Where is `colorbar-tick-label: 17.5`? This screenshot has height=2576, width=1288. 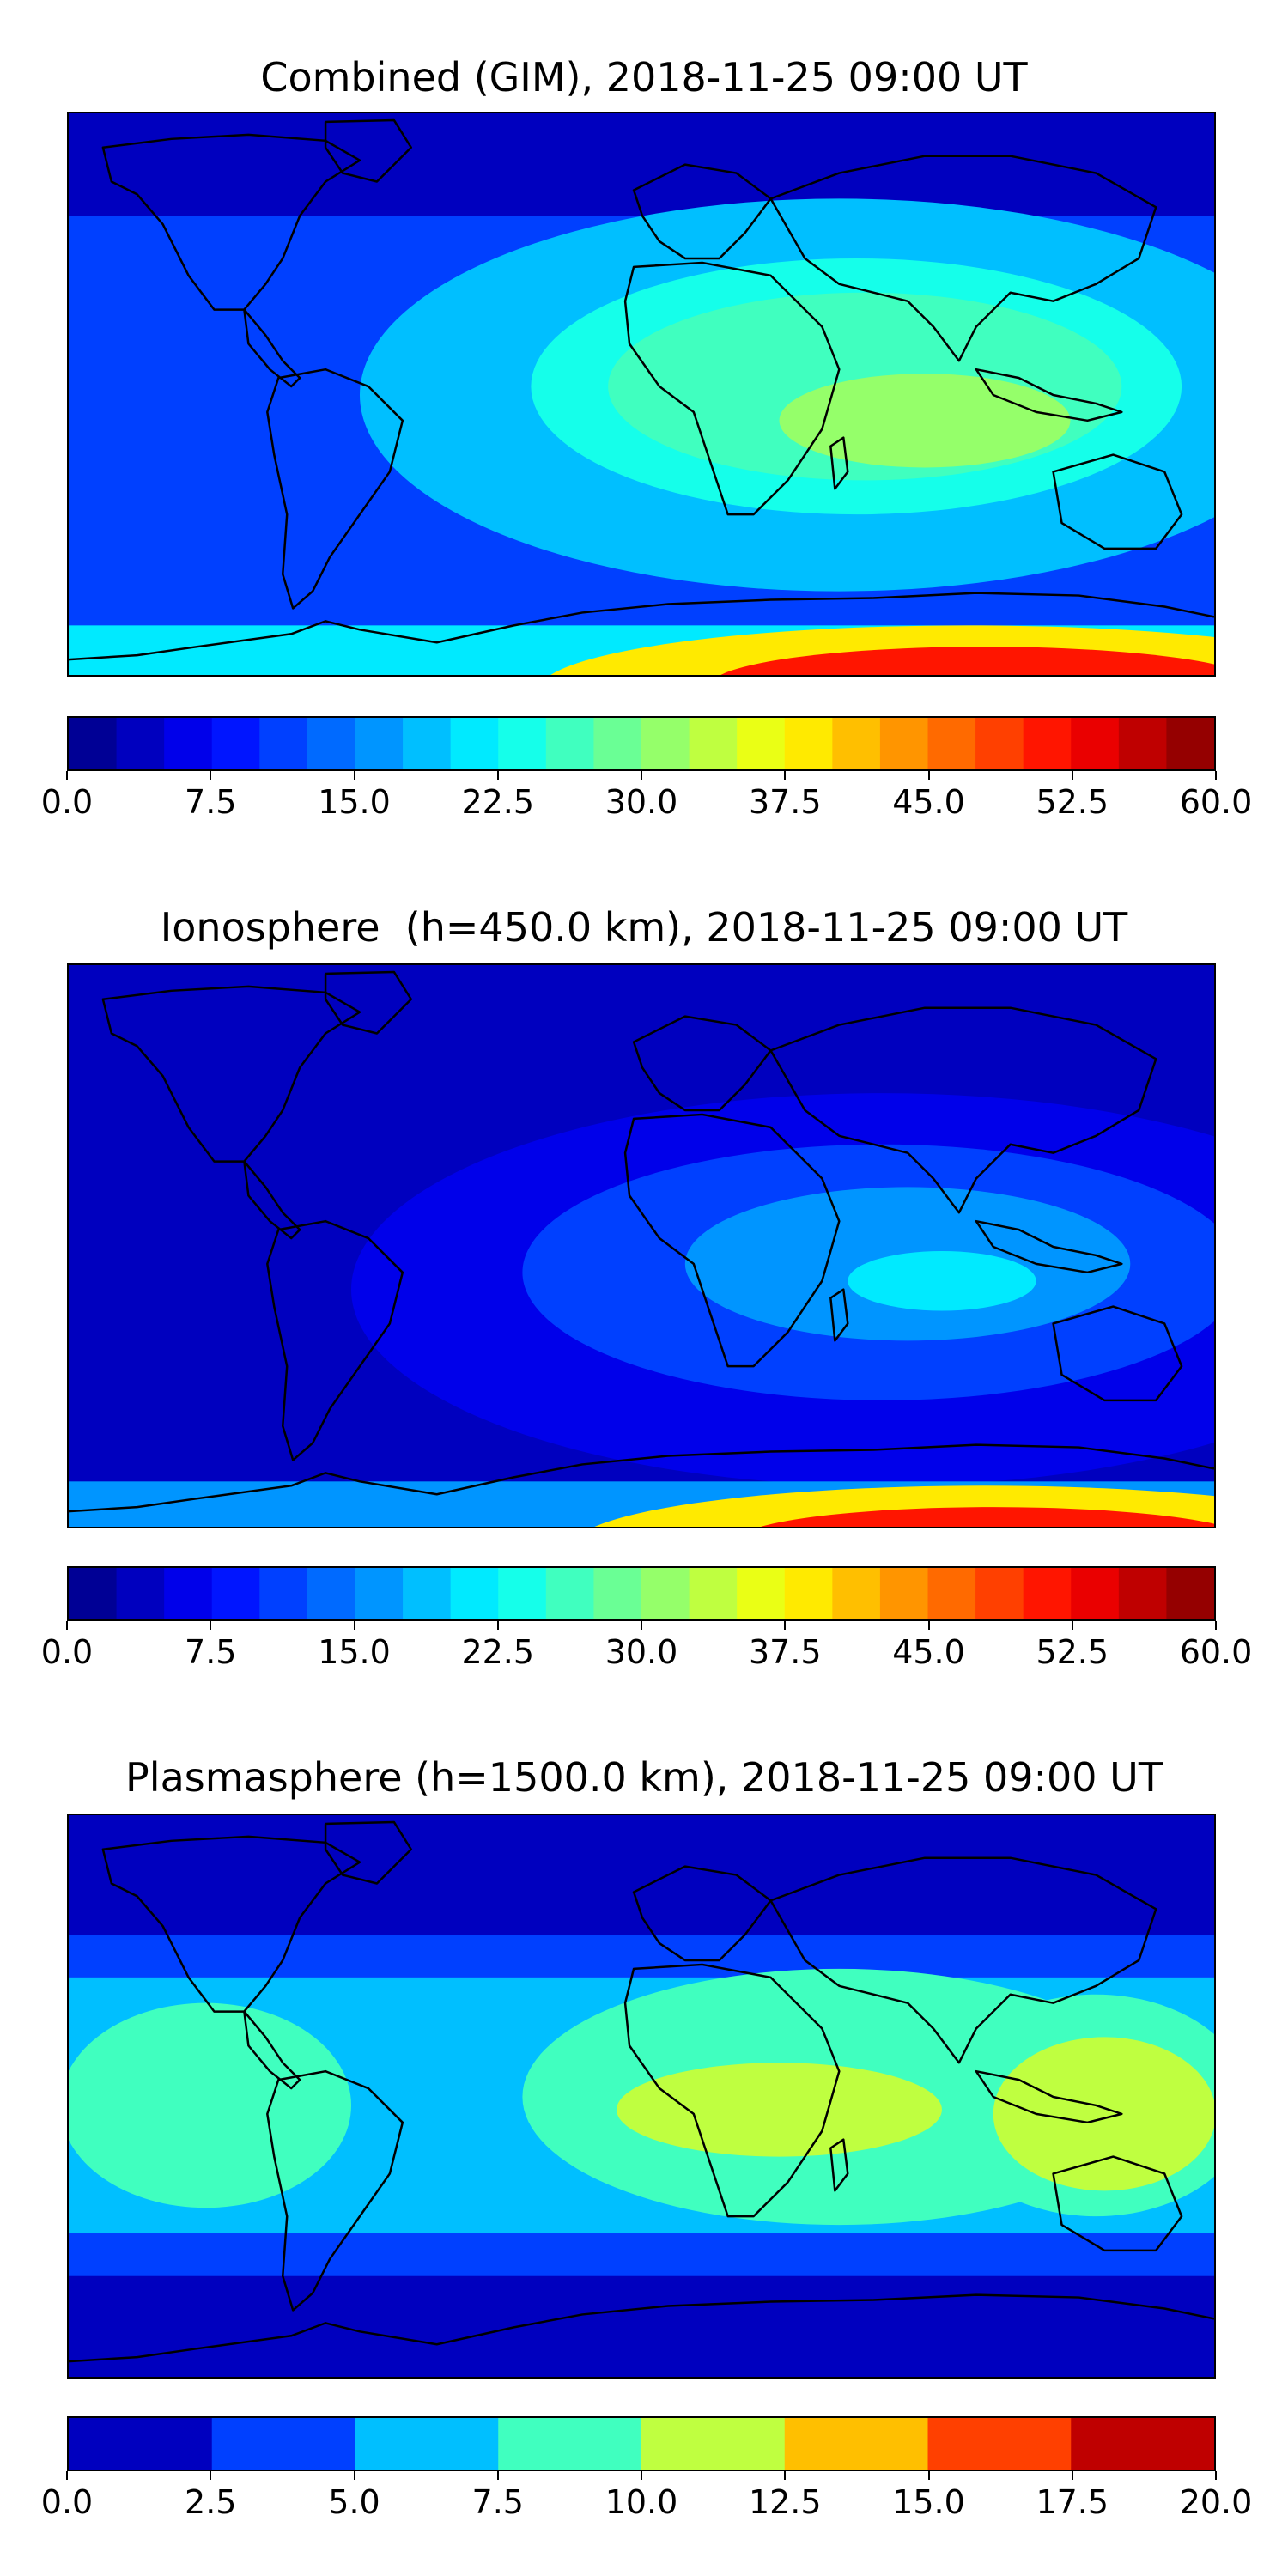
colorbar-tick-label: 17.5 is located at coordinates (1072, 2502).